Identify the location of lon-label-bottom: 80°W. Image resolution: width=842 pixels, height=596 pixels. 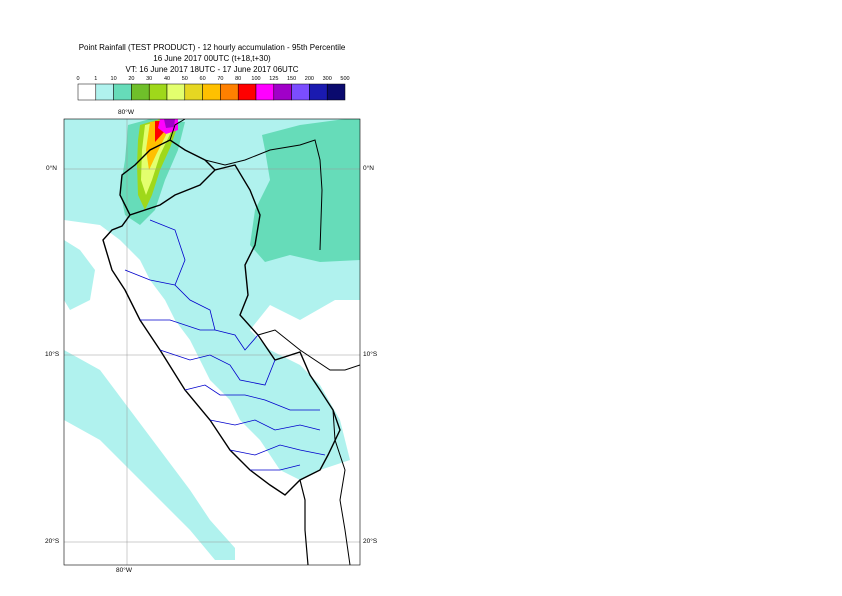
(124, 570).